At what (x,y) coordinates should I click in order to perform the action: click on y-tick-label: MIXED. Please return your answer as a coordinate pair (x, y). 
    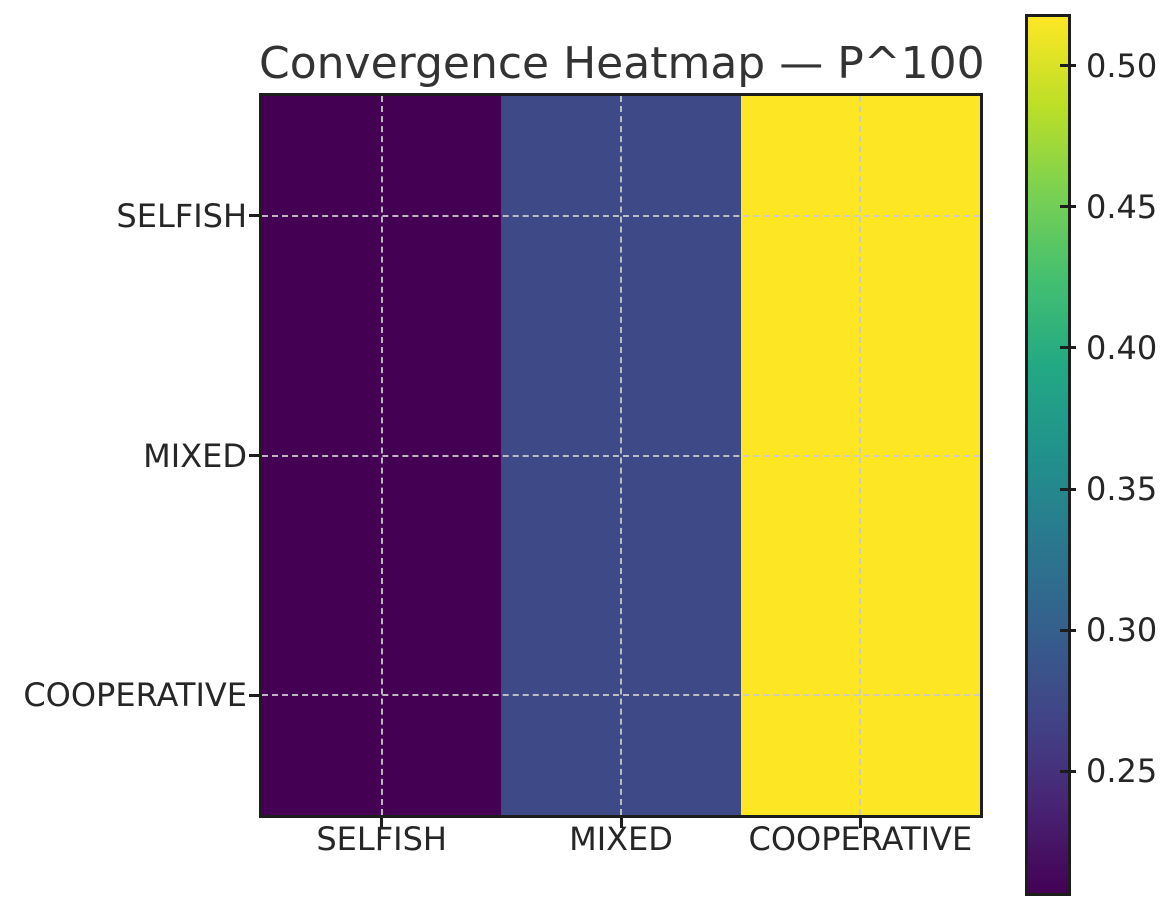
    Looking at the image, I should click on (195, 455).